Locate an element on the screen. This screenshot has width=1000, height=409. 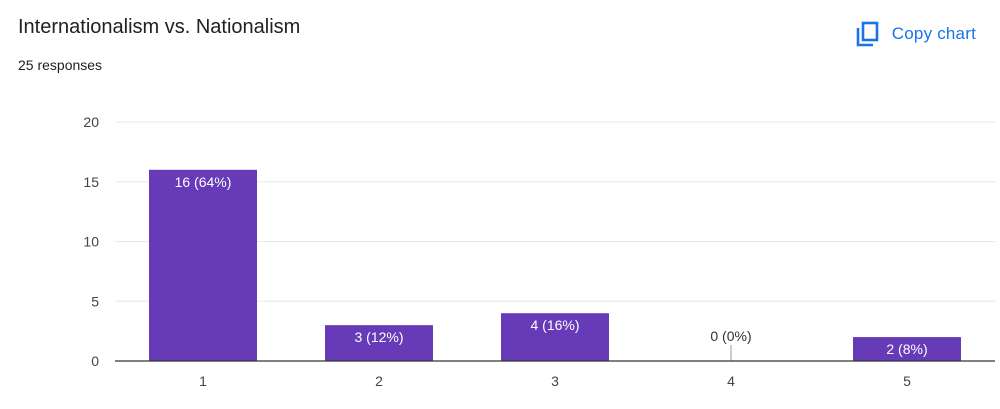
x-tick-label: 4 is located at coordinates (731, 381).